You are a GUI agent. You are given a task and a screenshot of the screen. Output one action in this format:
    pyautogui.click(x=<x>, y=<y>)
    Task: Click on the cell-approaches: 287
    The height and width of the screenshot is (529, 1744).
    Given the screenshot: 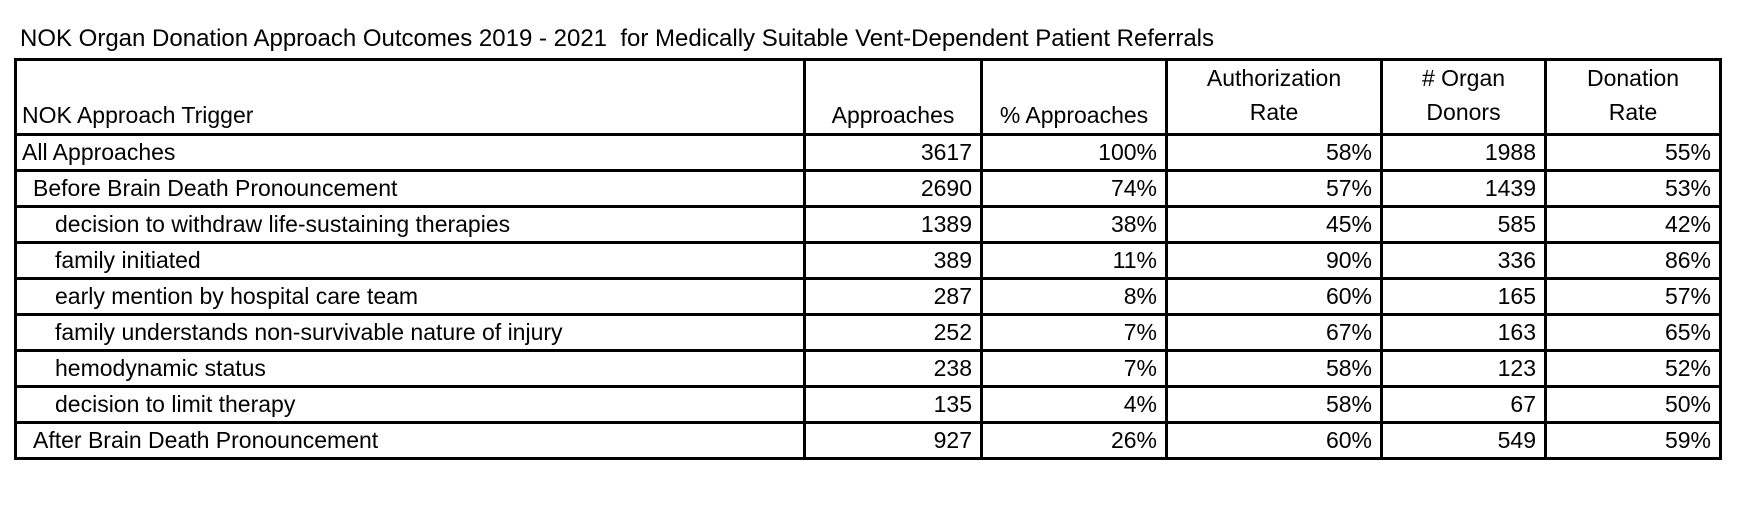 What is the action you would take?
    pyautogui.click(x=893, y=296)
    